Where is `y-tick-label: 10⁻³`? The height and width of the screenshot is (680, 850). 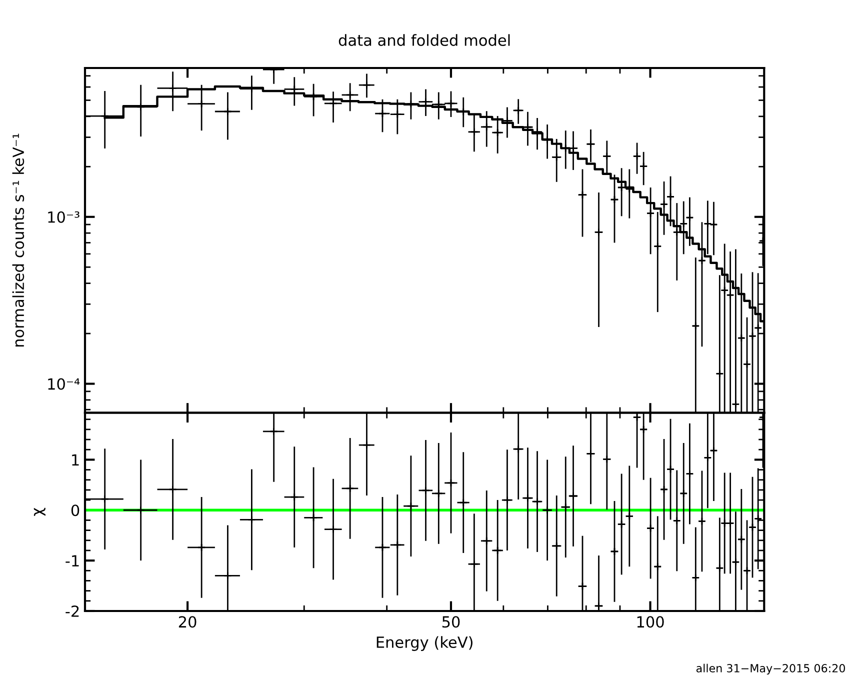
y-tick-label: 10⁻³ is located at coordinates (64, 217).